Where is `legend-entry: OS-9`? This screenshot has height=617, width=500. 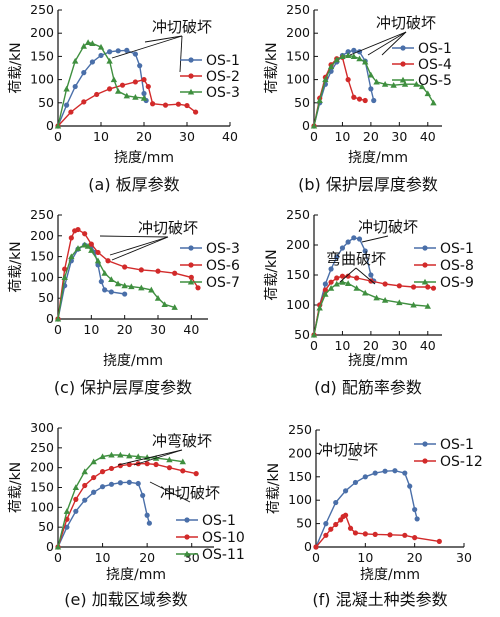 legend-entry: OS-9 is located at coordinates (457, 283).